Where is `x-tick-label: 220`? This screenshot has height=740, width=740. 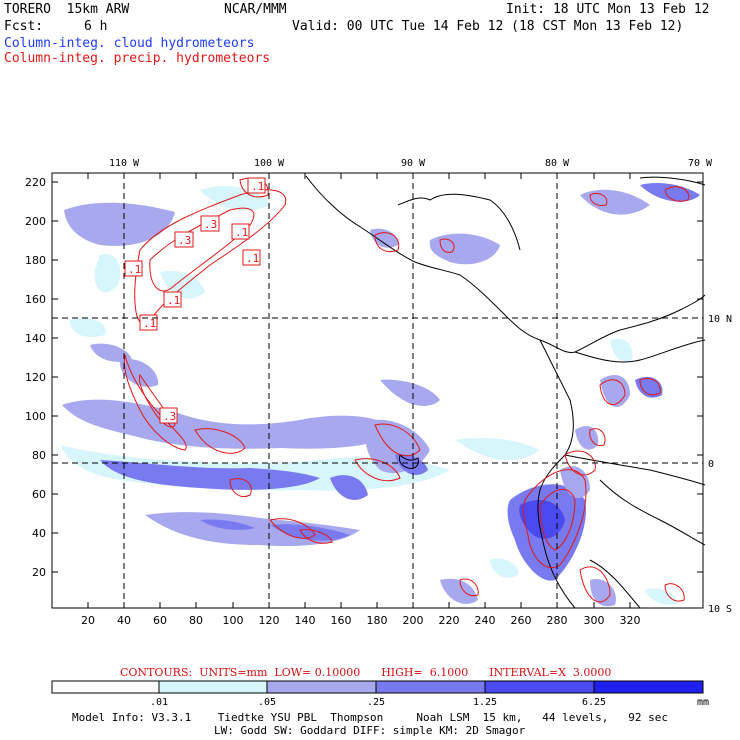 x-tick-label: 220 is located at coordinates (449, 620).